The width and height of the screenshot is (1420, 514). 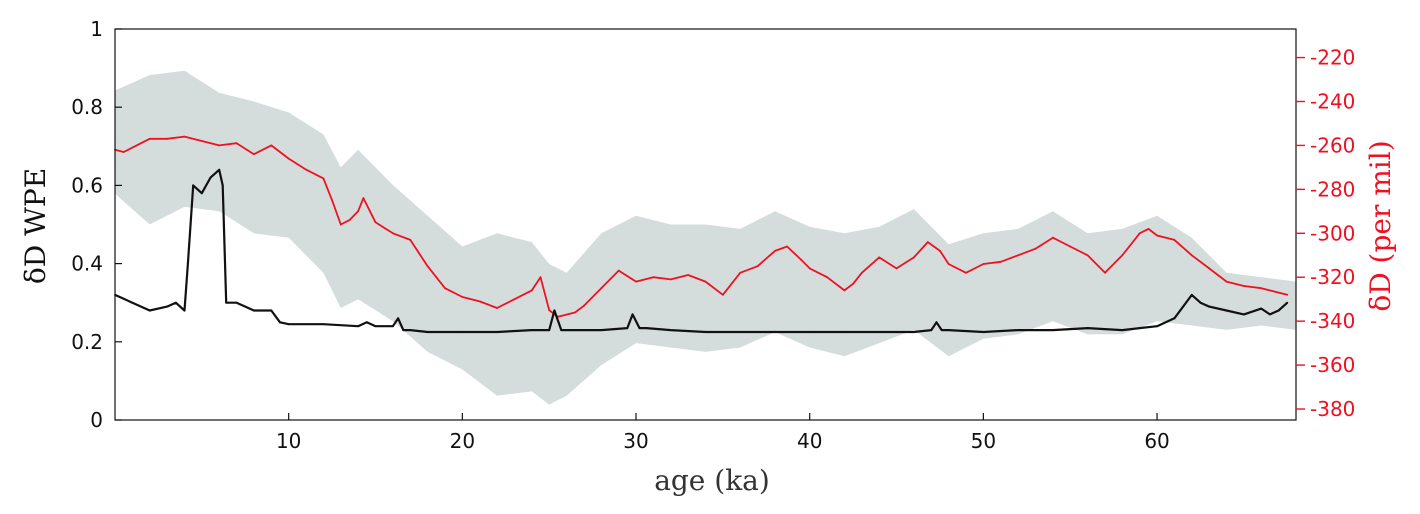 What do you see at coordinates (462, 441) in the screenshot?
I see `x-tick-label: 20` at bounding box center [462, 441].